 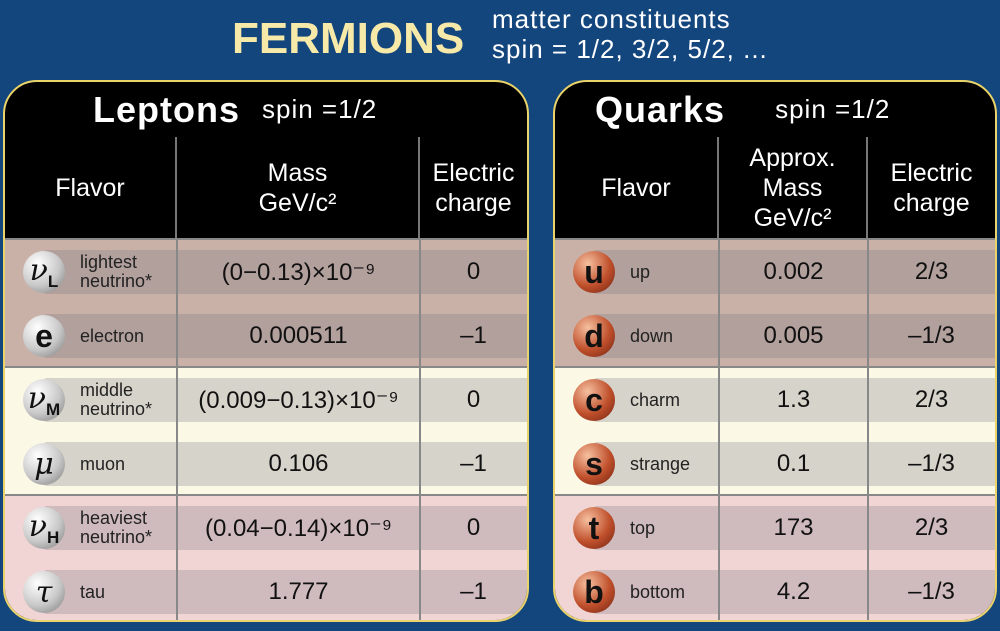 I want to click on mass-value: 1.777, so click(x=298, y=591).